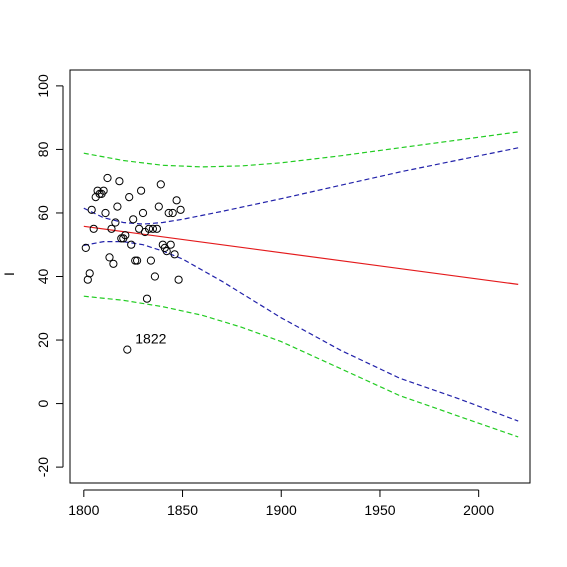 The height and width of the screenshot is (567, 567). I want to click on x-tick-label: 2000, so click(478, 510).